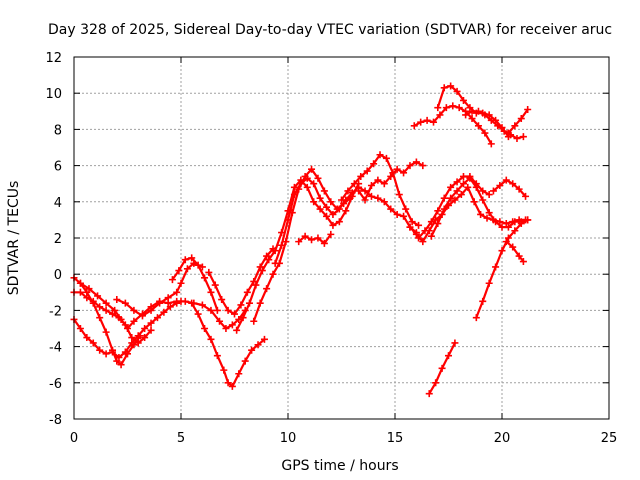 Image resolution: width=640 pixels, height=480 pixels. I want to click on x-tick-labels: 0 5 10 15 20 25, so click(343, 438).